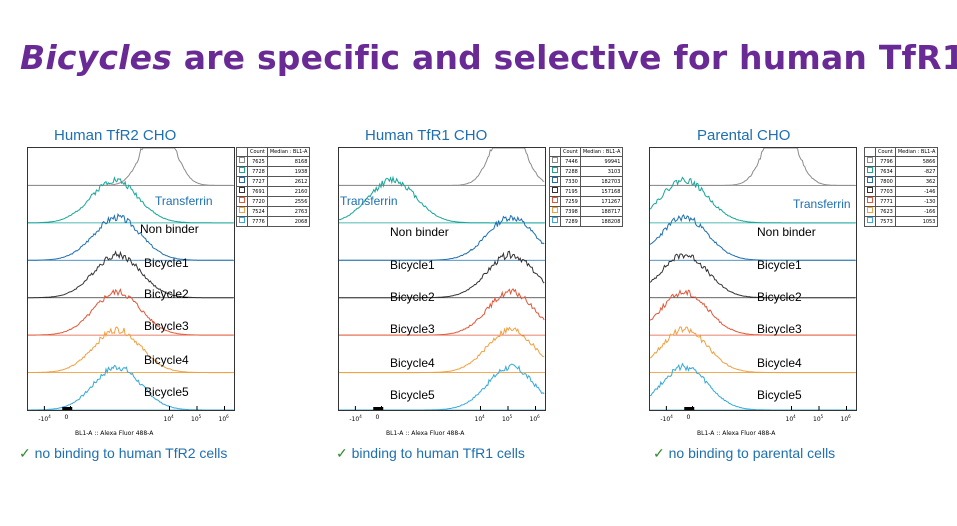  Describe the element at coordinates (901, 221) in the screenshot. I see `table-row: 7573 1053` at that location.